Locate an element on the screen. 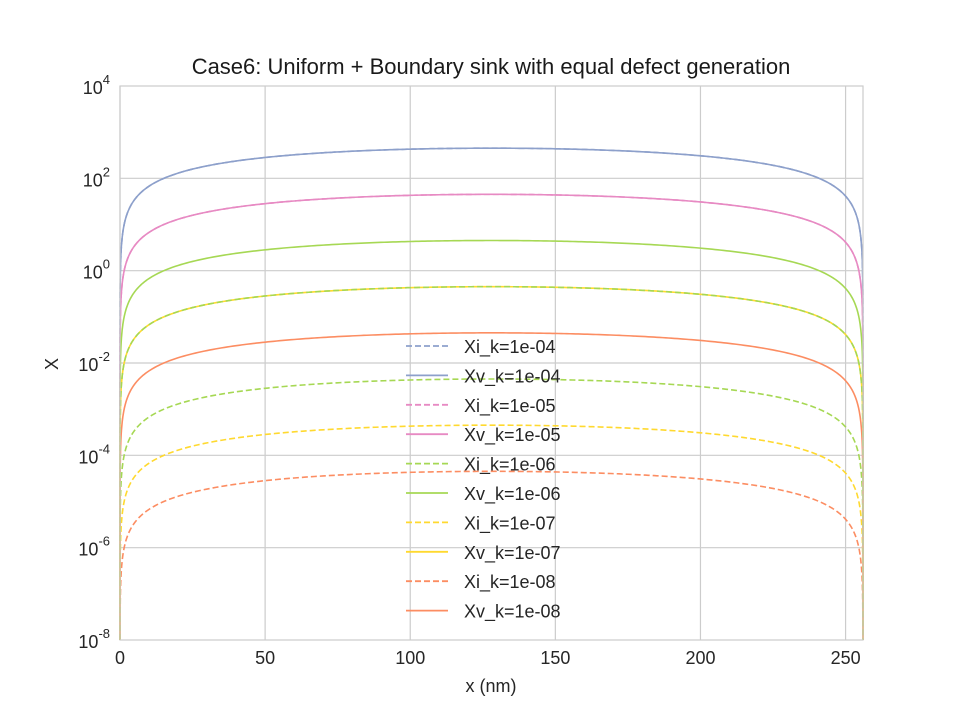  y-tick-label: 10⁴ is located at coordinates (96, 85).